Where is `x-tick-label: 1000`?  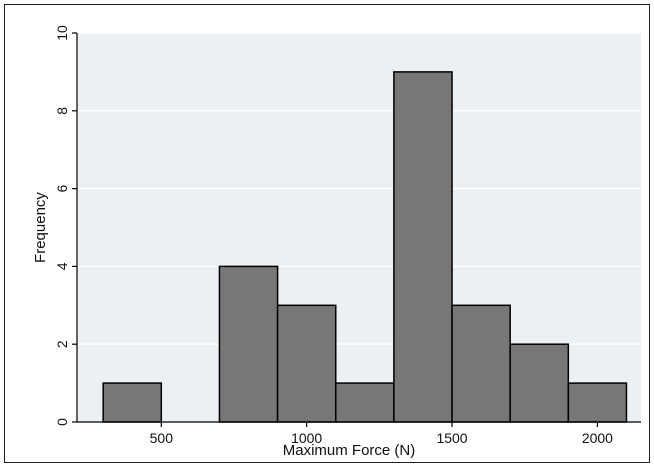 x-tick-label: 1000 is located at coordinates (306, 438).